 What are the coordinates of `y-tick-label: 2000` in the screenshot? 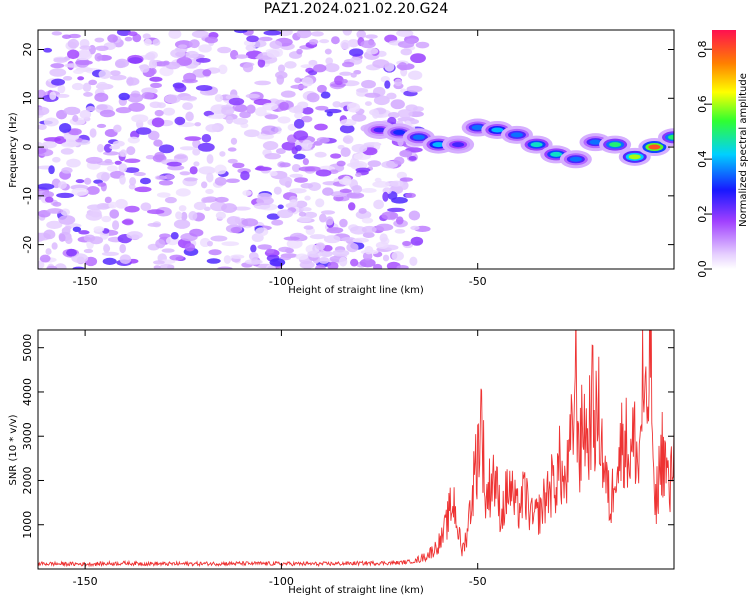 It's located at (27, 480).